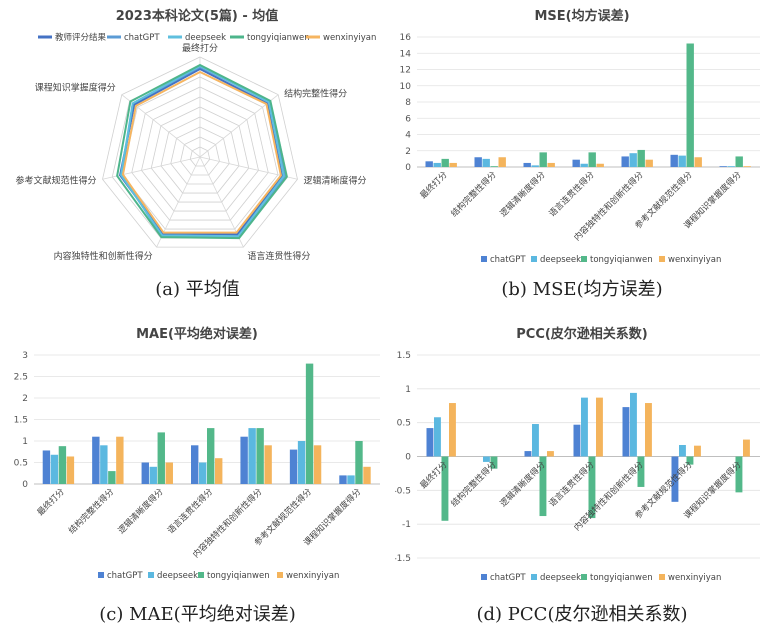  What do you see at coordinates (103, 256) in the screenshot?
I see `radar-axis-label-4: 内容独特性和创新性得分` at bounding box center [103, 256].